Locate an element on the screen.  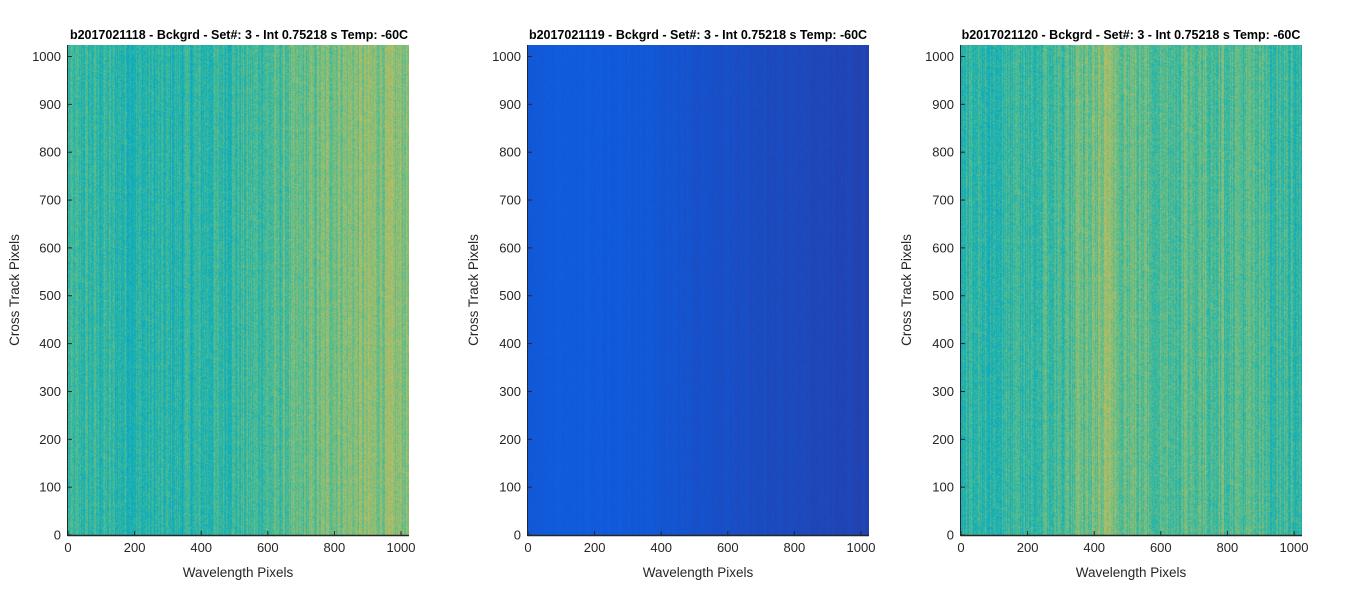
x-axis-label-3: Wavelength Pixels is located at coordinates (1131, 572).